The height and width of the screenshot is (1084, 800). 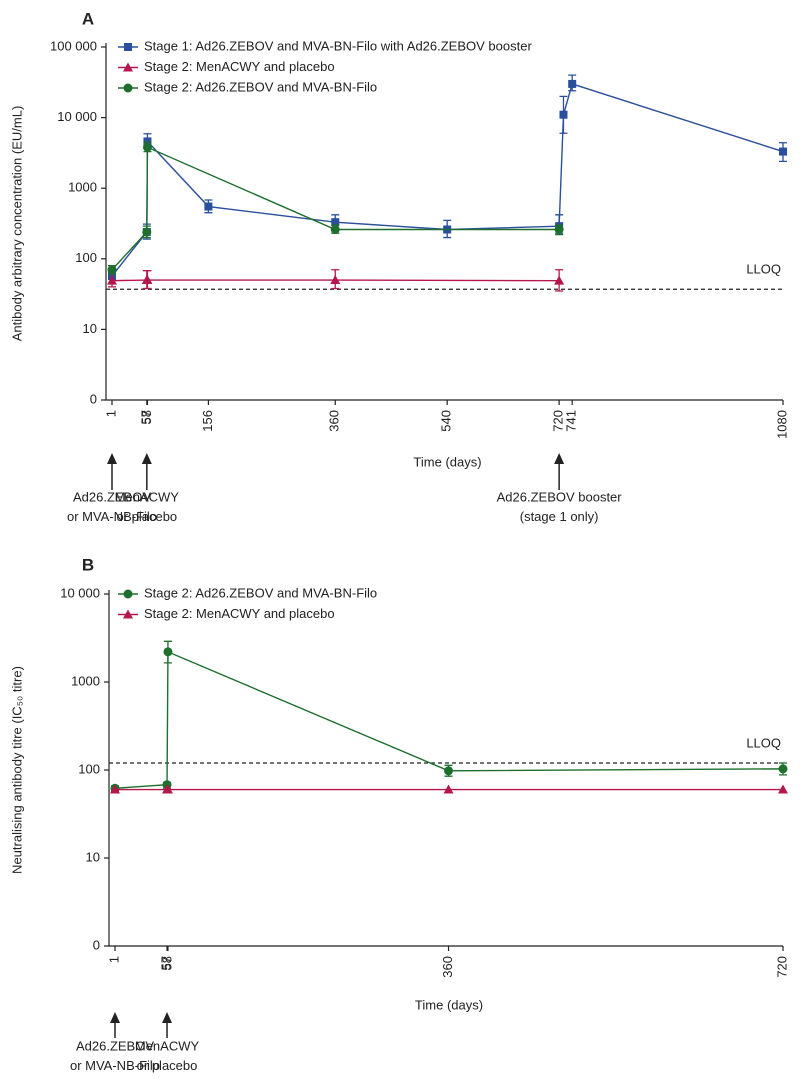 I want to click on panel-label: B, so click(x=88, y=564).